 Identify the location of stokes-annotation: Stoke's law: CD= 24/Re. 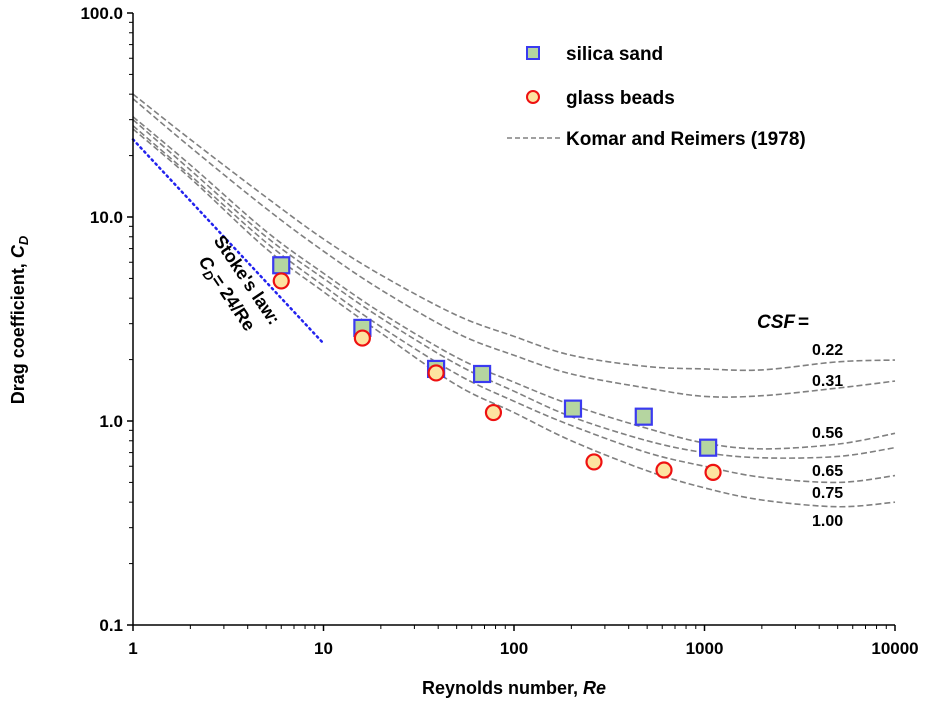
(239, 283).